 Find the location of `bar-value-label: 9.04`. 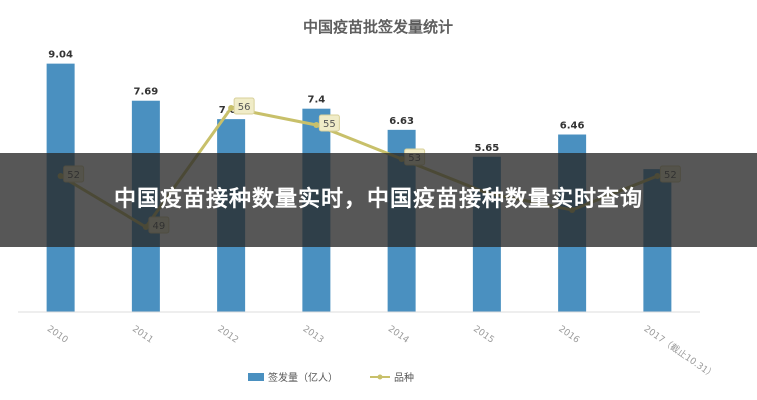

bar-value-label: 9.04 is located at coordinates (60, 55).